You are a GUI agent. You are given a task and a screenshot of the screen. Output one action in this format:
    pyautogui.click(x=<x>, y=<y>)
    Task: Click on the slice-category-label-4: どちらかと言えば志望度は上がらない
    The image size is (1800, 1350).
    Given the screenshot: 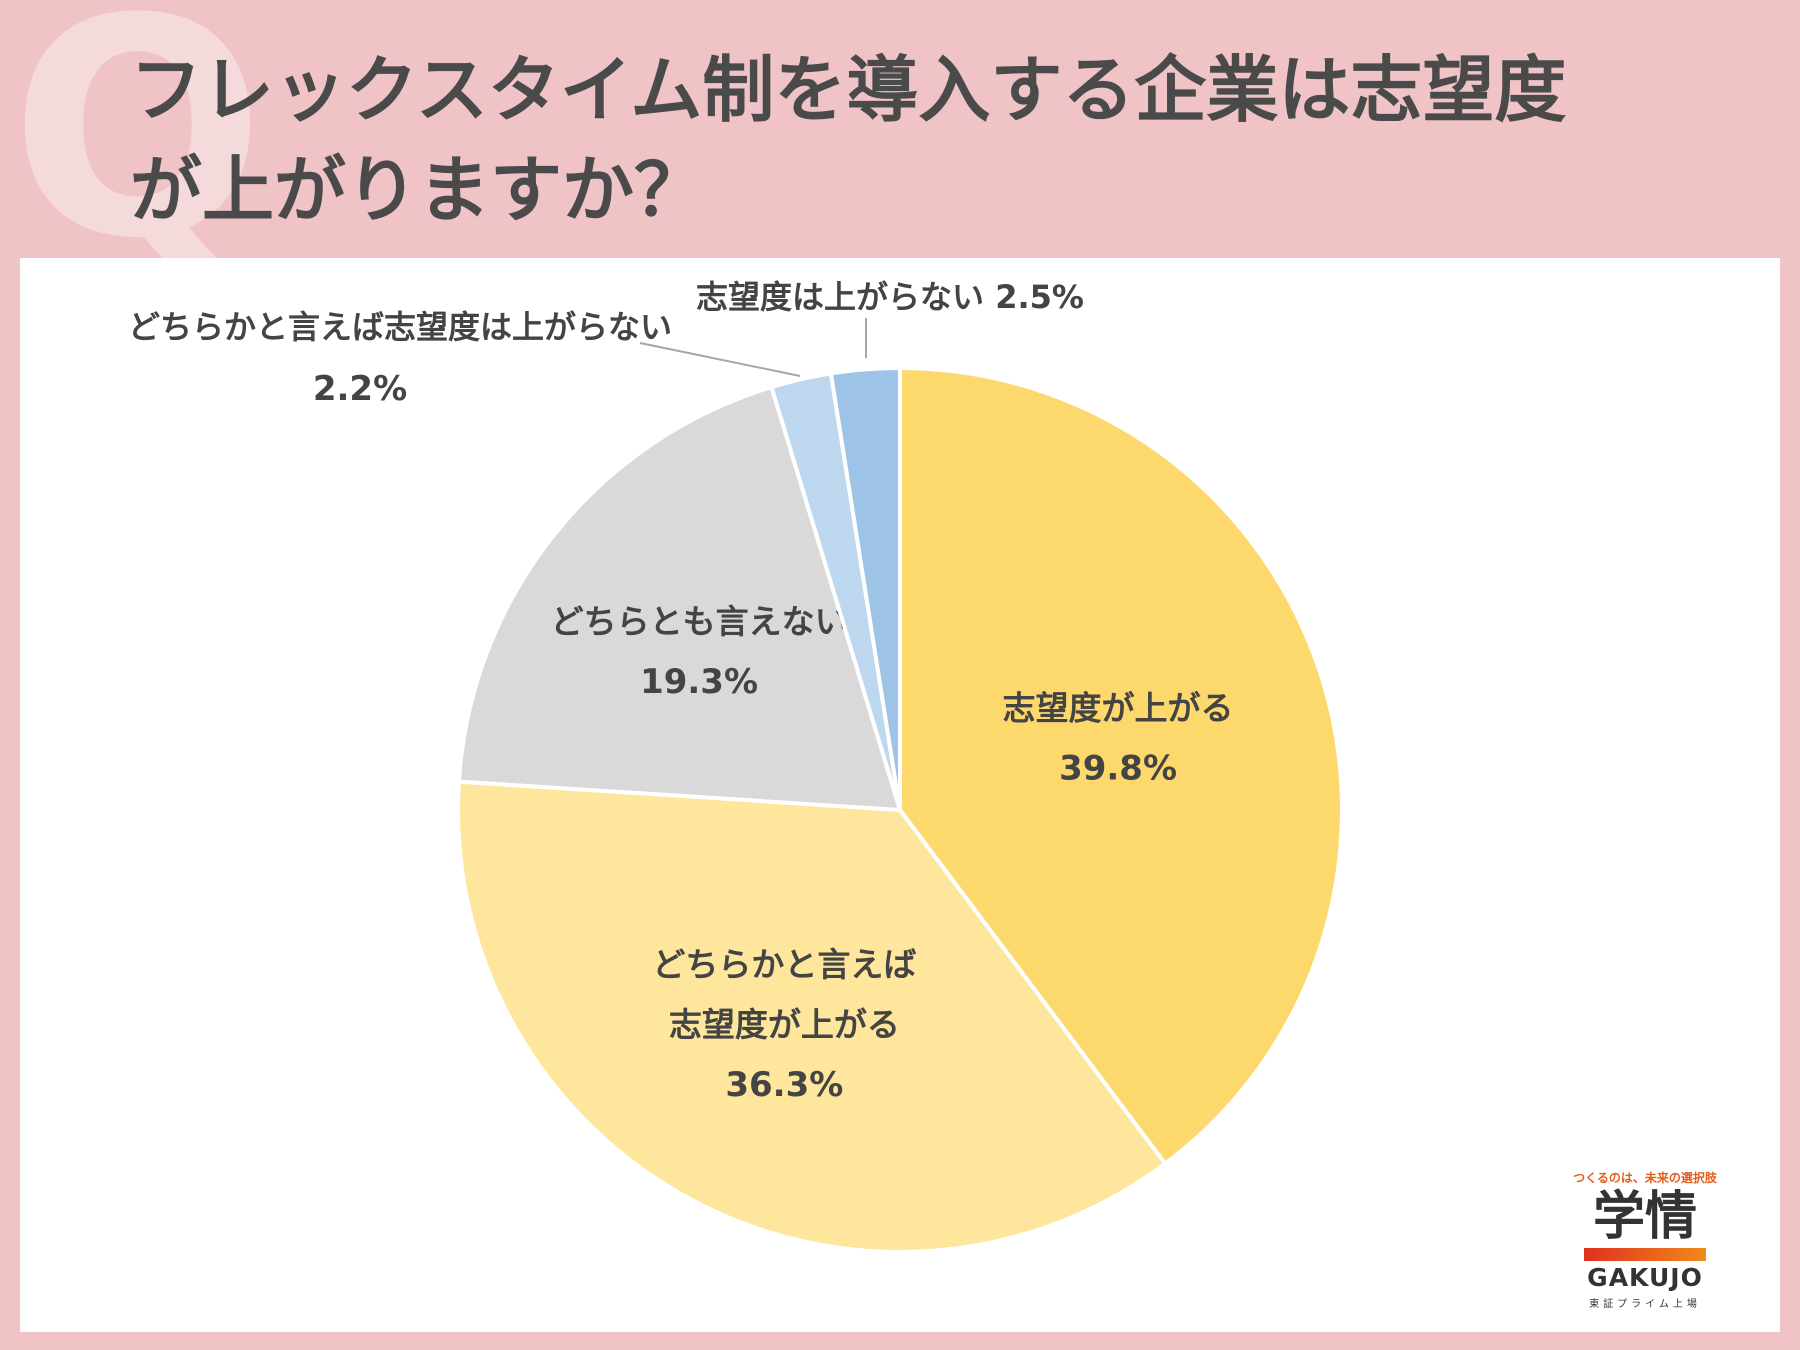 What is the action you would take?
    pyautogui.click(x=400, y=327)
    